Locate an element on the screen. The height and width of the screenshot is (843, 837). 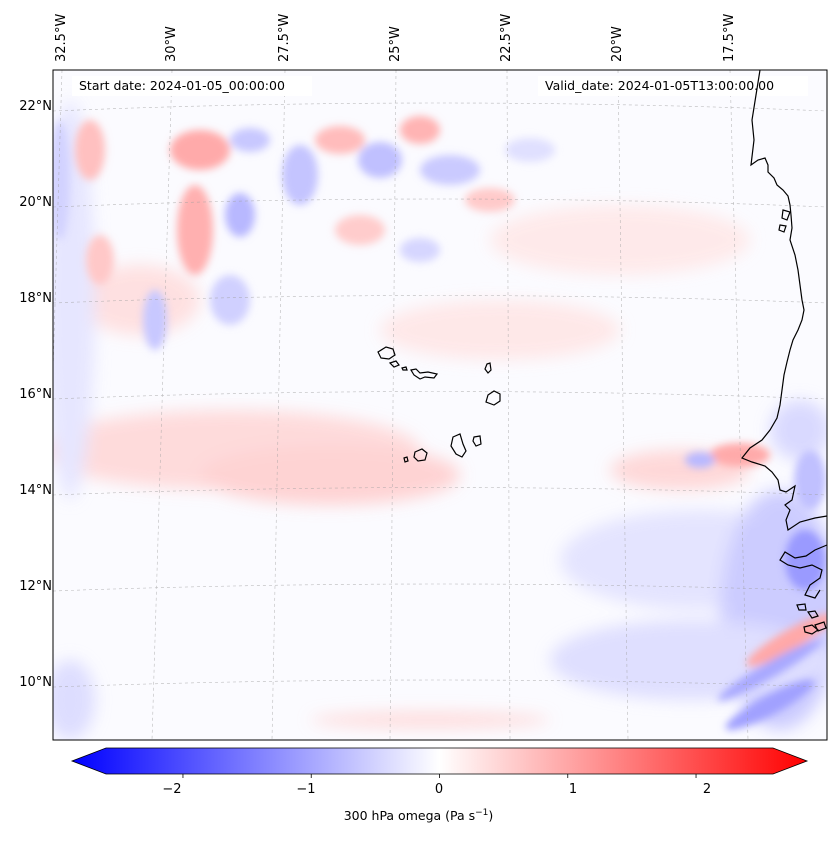
lon-label-32-5w: 32.5°W is located at coordinates (61, 37).